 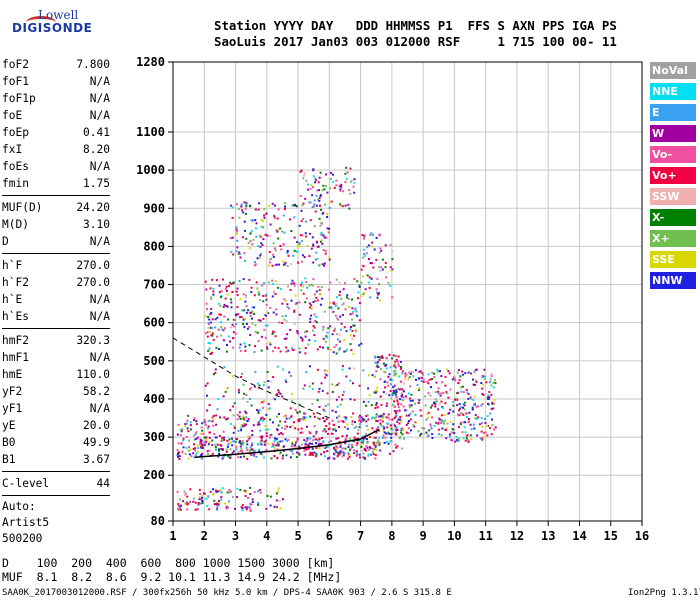 What do you see at coordinates (56, 391) in the screenshot?
I see `param-row: yF2 58.2` at bounding box center [56, 391].